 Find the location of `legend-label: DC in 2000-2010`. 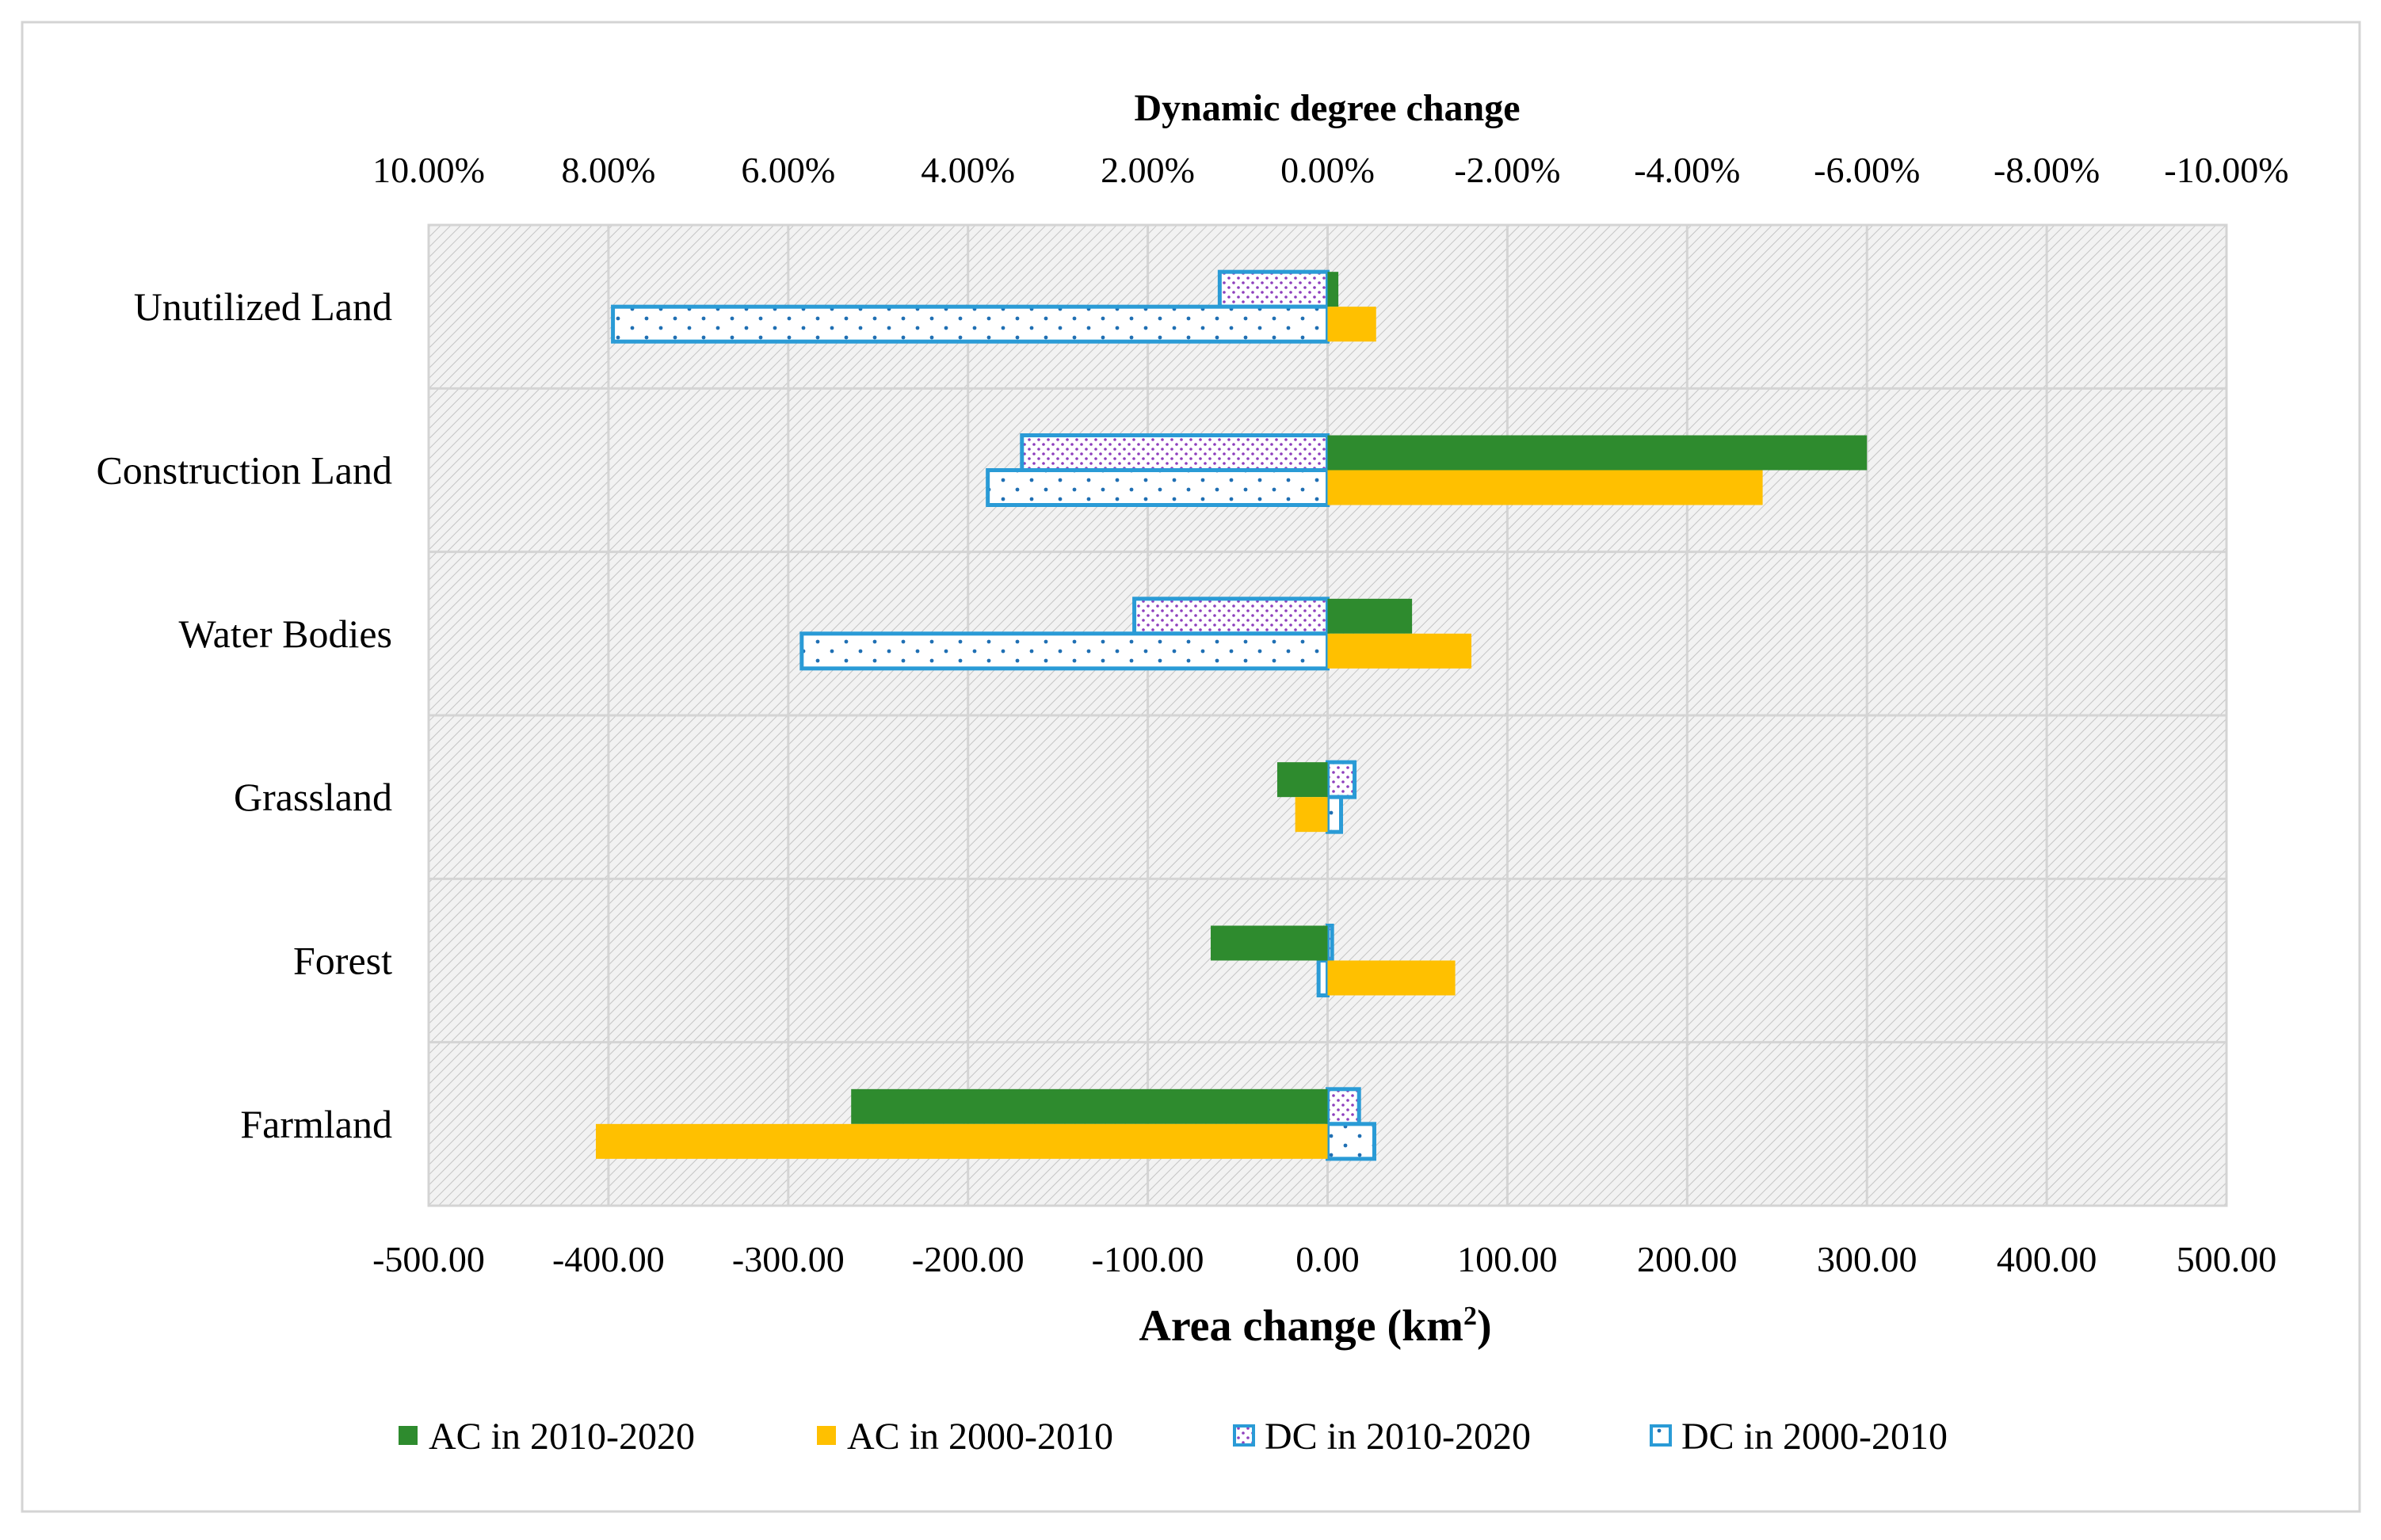

legend-label: DC in 2000-2010 is located at coordinates (1815, 1437).